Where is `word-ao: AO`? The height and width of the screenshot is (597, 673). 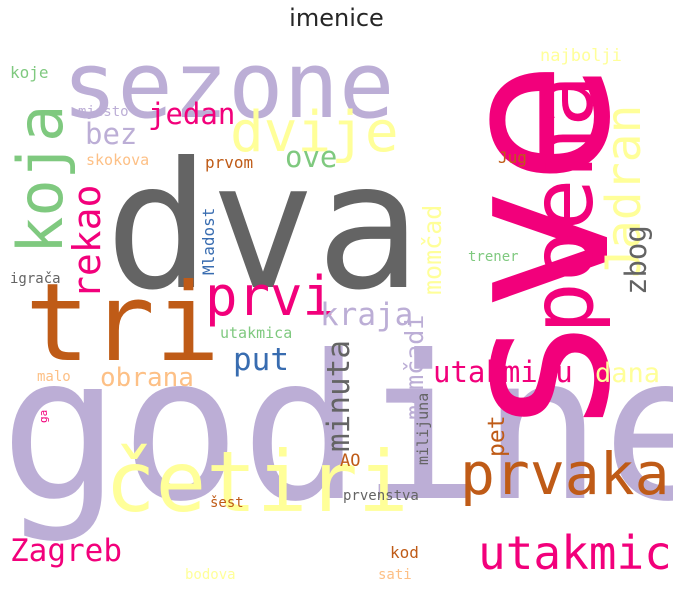
word-ao: AO is located at coordinates (350, 461).